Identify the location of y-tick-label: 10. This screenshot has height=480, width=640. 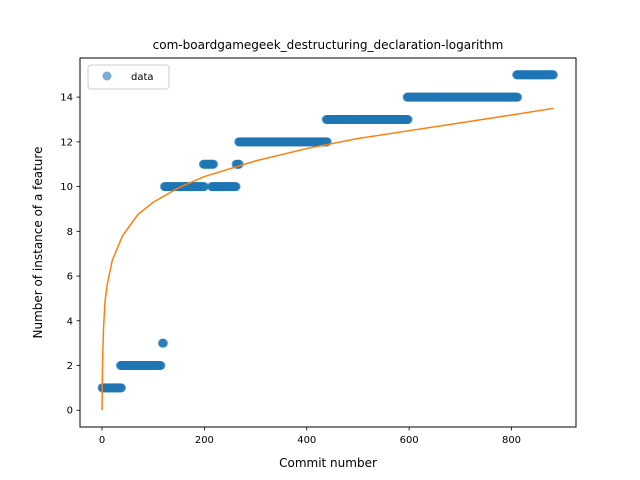
(66, 187).